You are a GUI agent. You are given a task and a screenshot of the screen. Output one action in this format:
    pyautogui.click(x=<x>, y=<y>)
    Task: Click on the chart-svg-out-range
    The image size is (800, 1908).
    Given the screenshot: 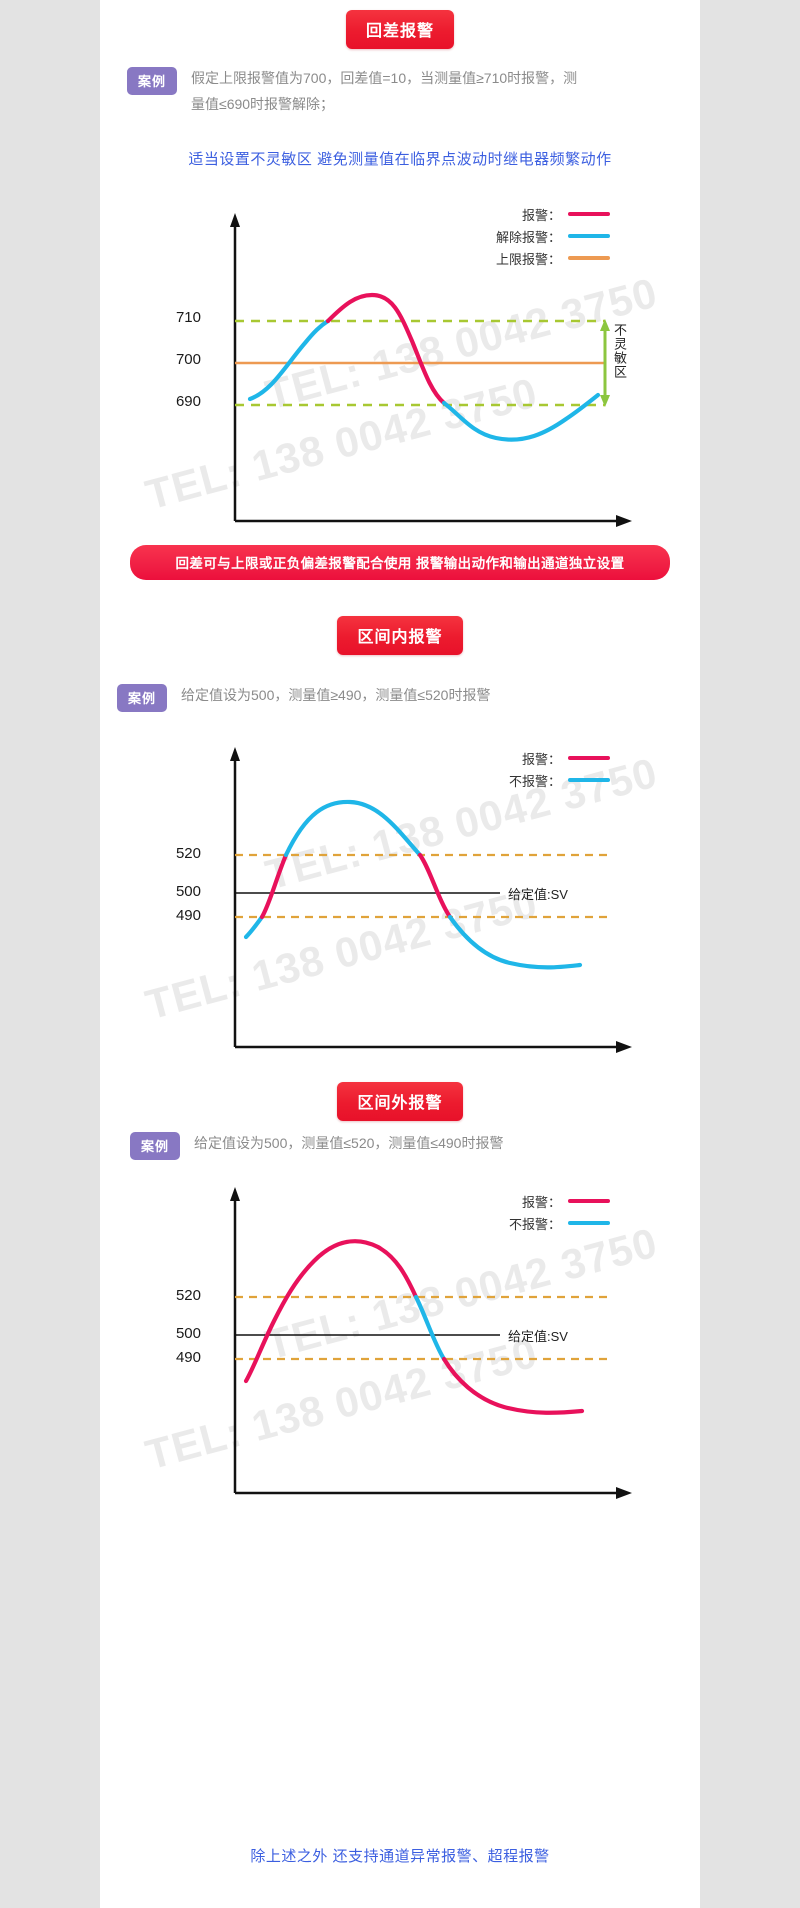 What is the action you would take?
    pyautogui.click(x=431, y=1343)
    